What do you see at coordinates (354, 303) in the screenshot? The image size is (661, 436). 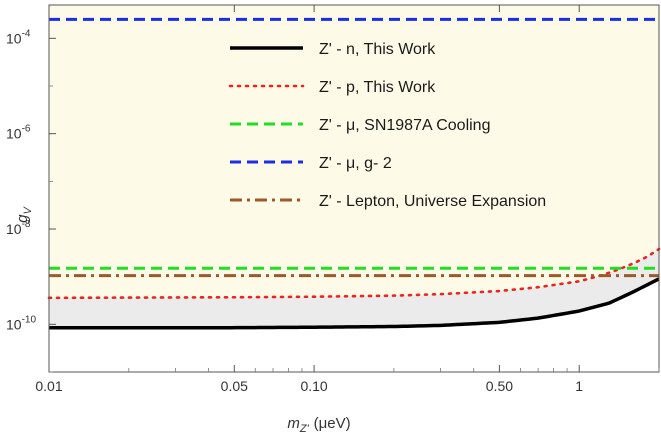 I see `series-line-z-n-this-work` at bounding box center [354, 303].